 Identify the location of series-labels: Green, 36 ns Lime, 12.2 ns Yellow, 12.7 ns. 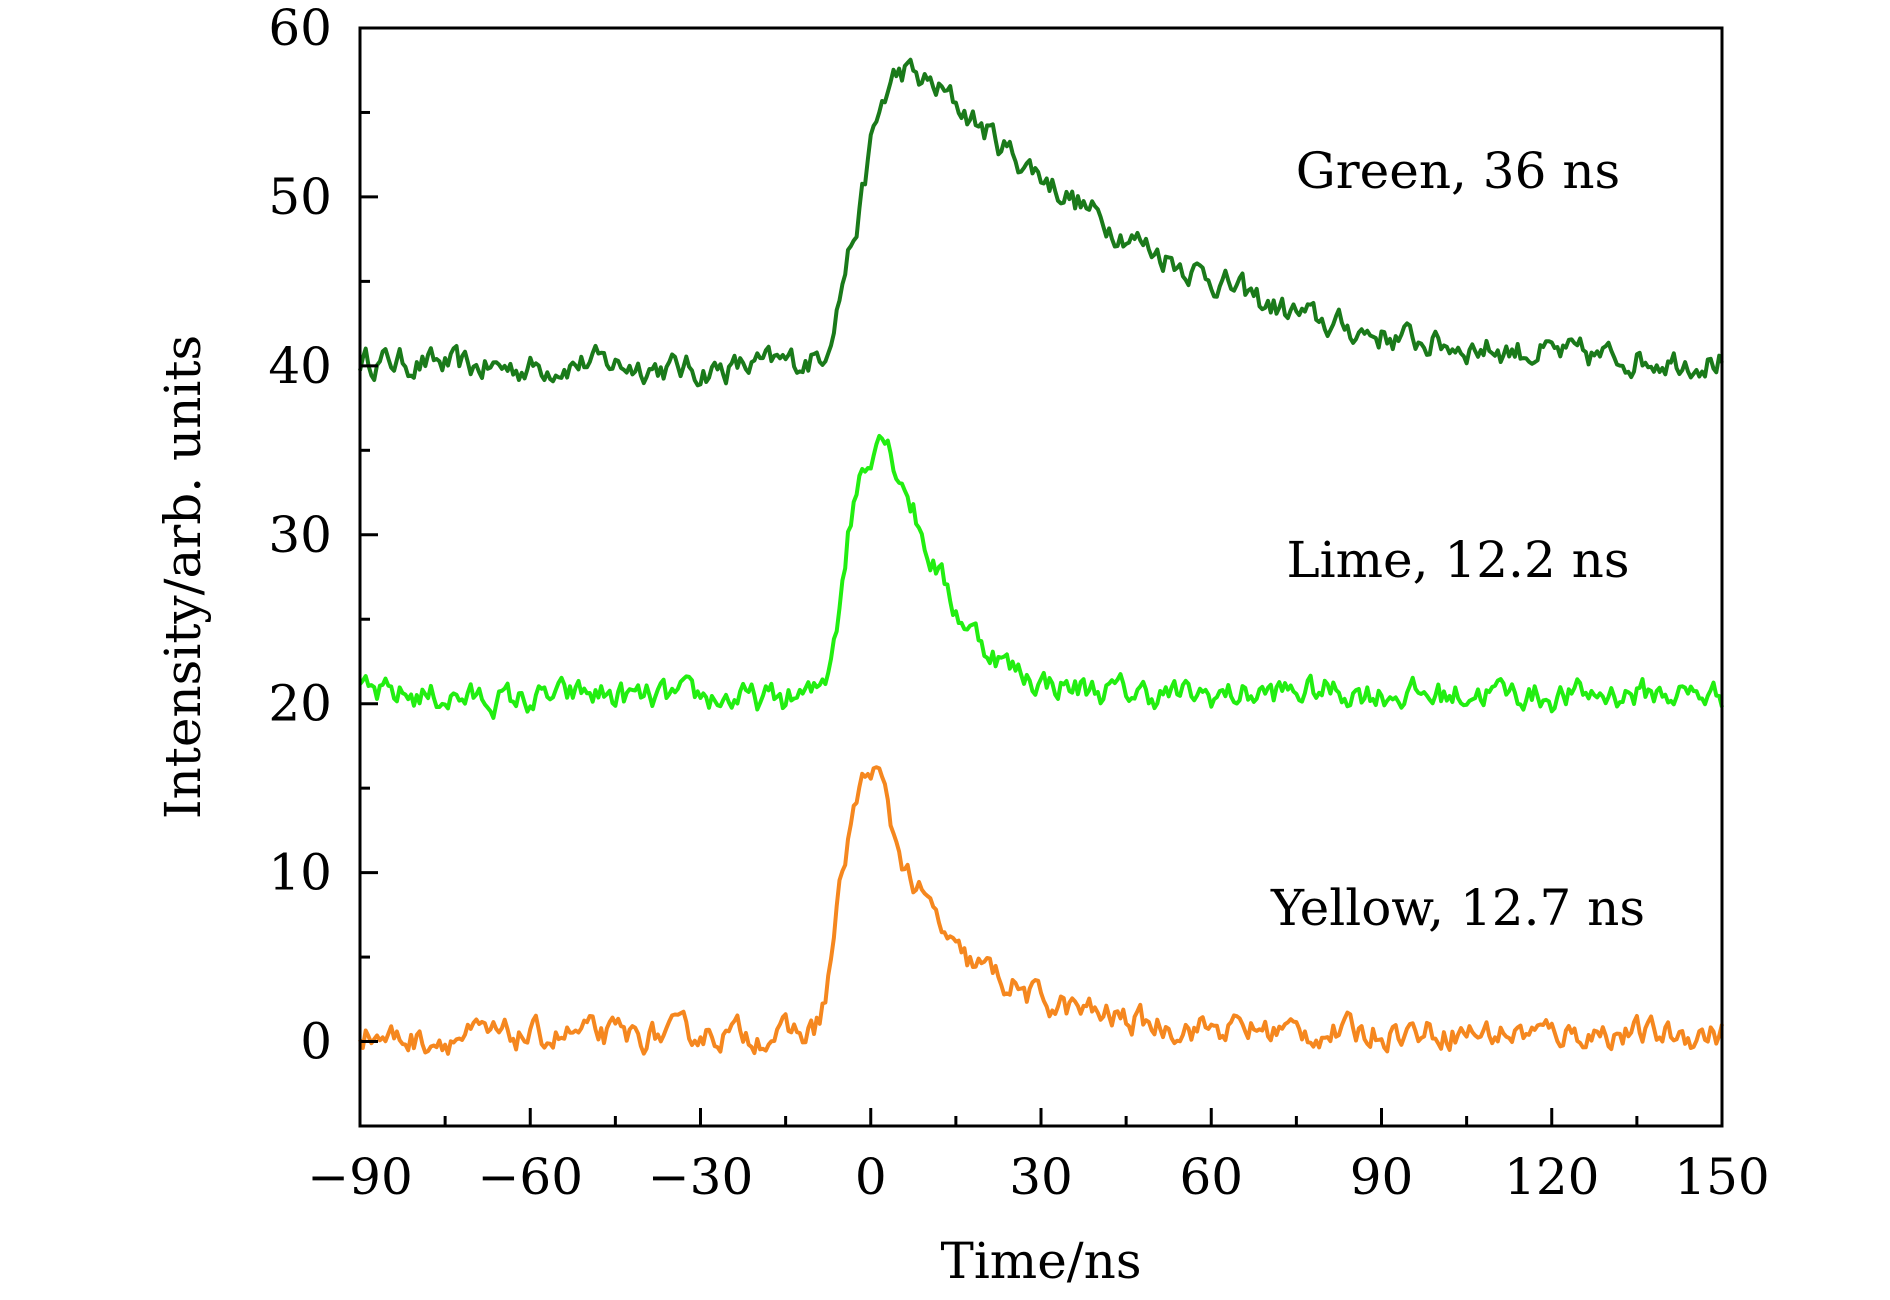
(1457, 539).